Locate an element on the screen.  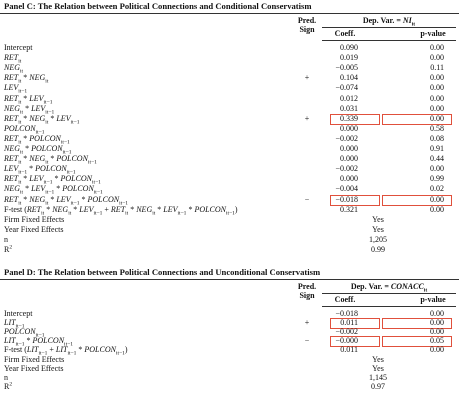
p-value: 0.44 is located at coordinates (437, 159).